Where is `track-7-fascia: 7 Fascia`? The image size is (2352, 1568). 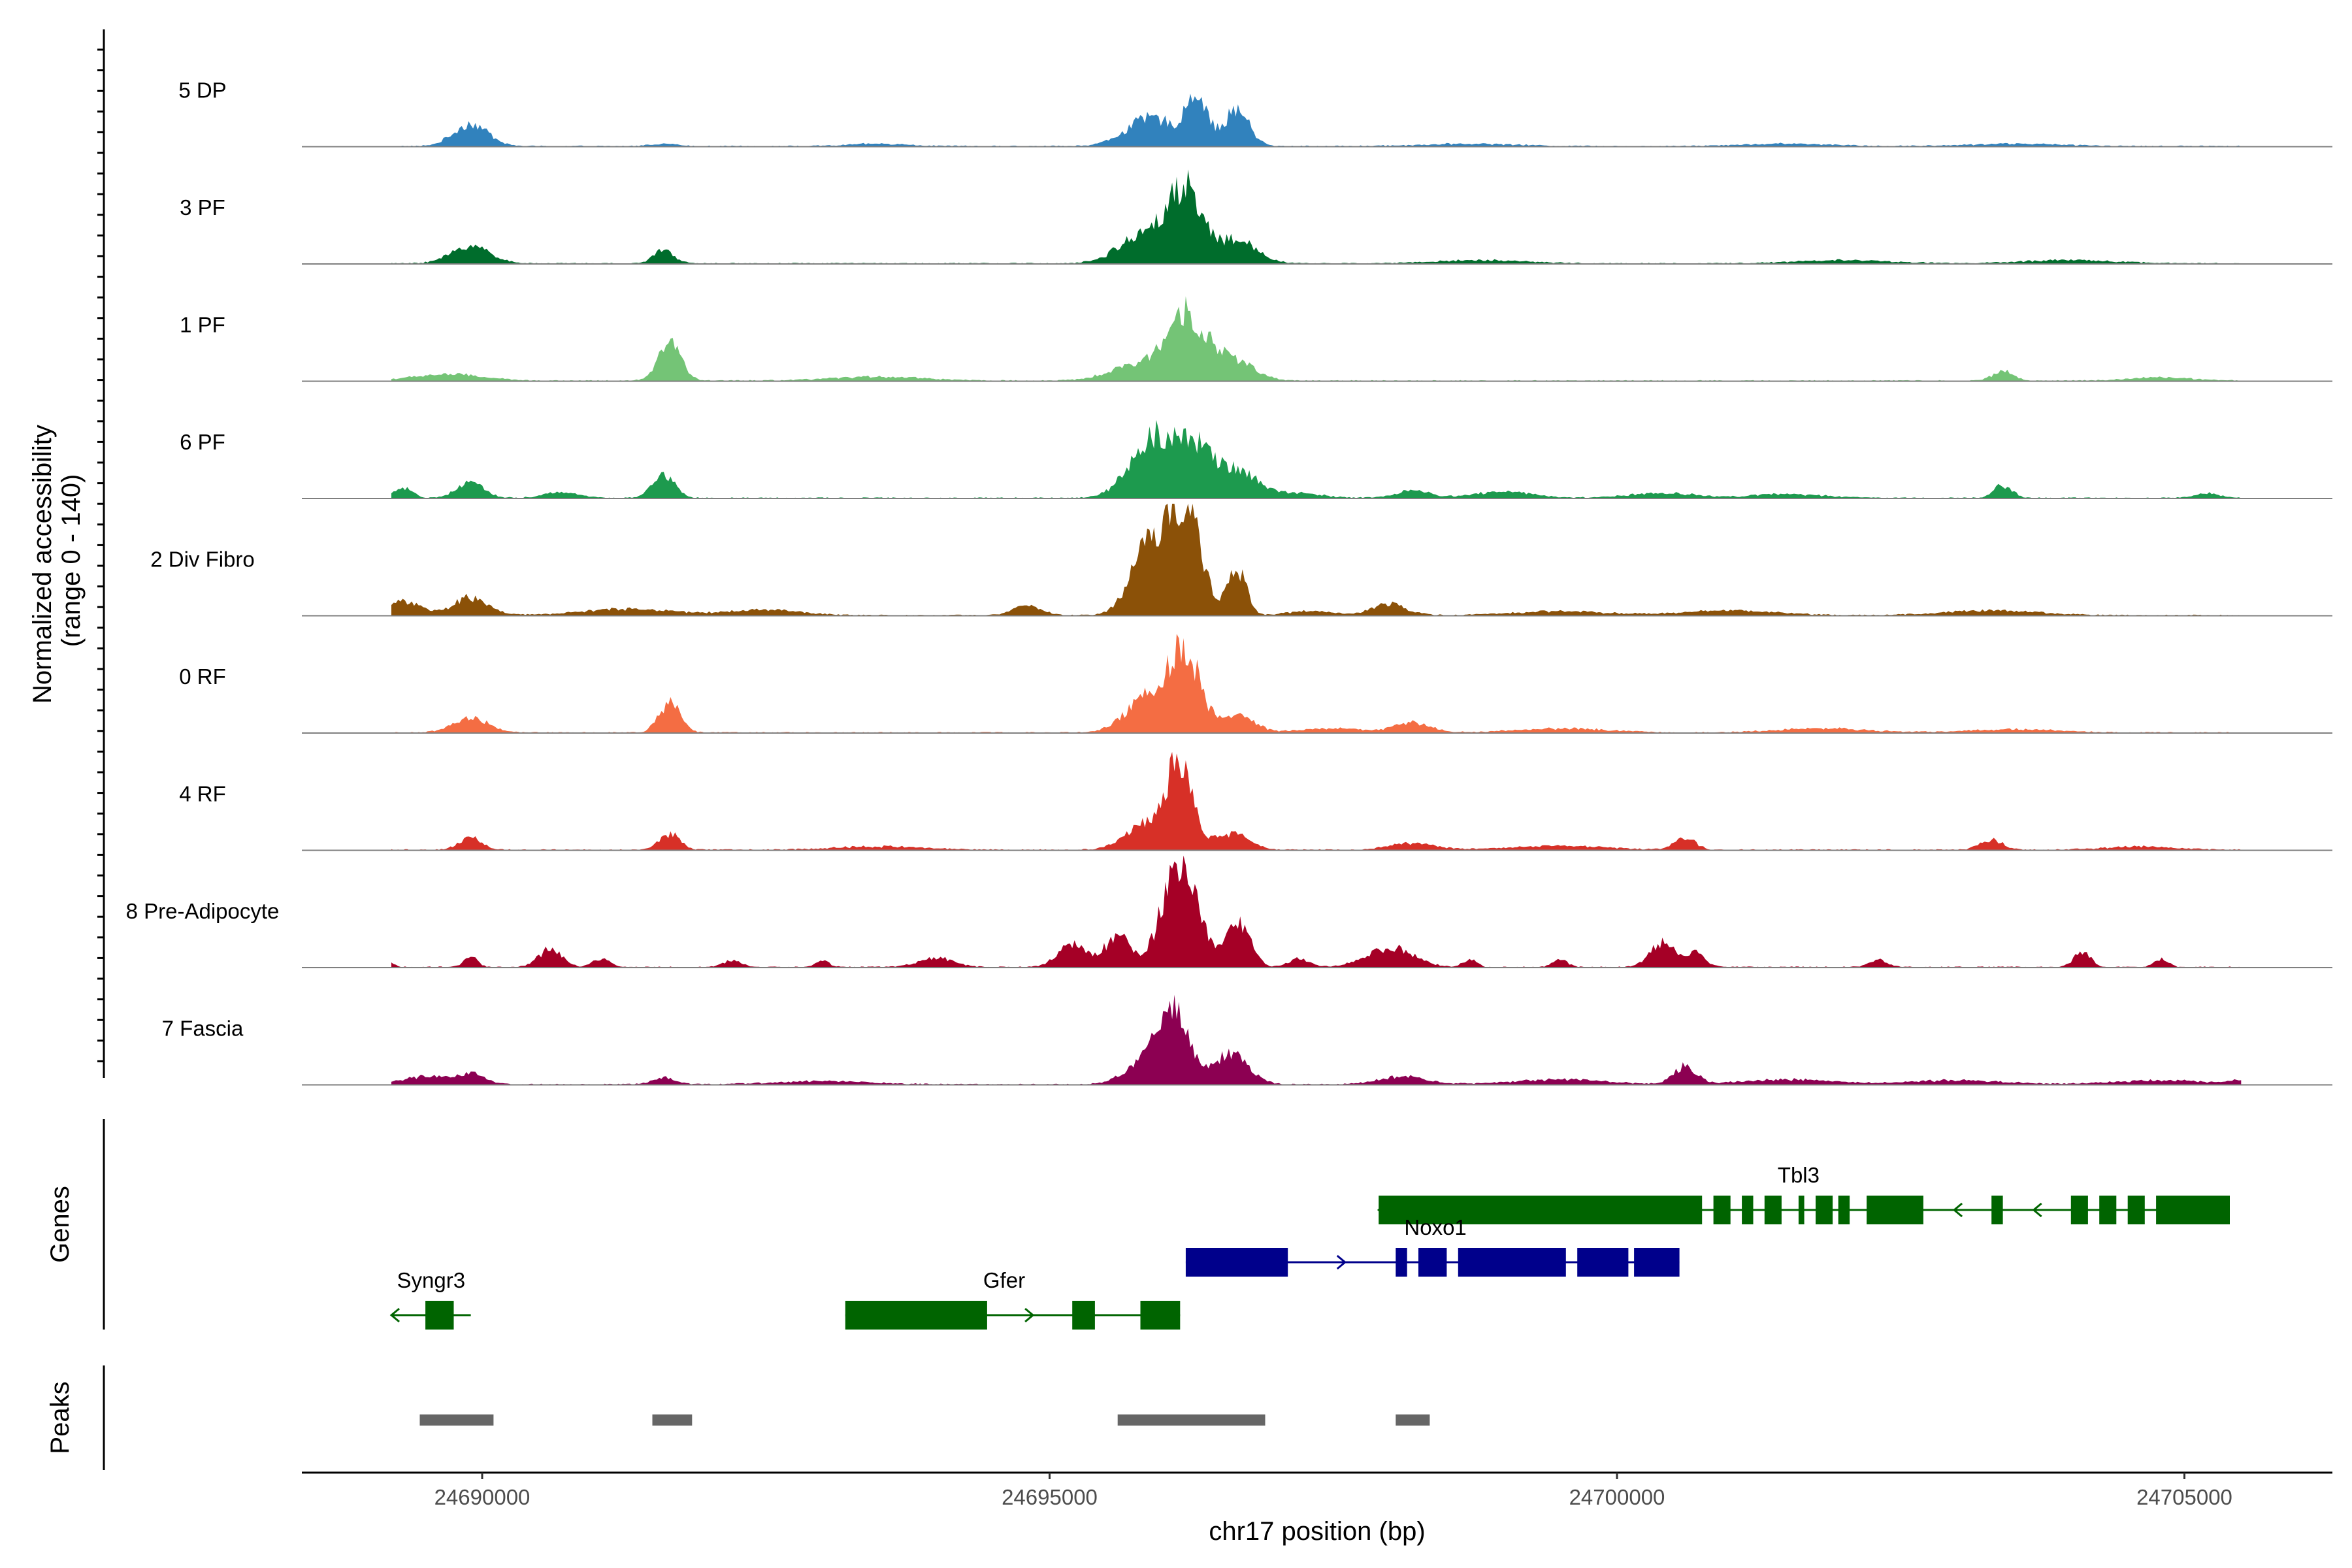
track-7-fascia: 7 Fascia is located at coordinates (1247, 1040).